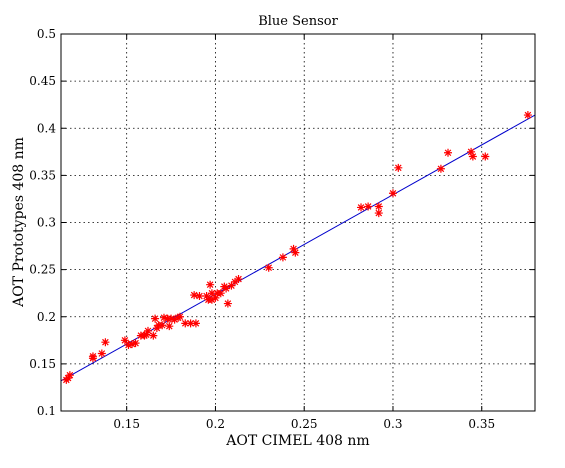  Describe the element at coordinates (46, 223) in the screenshot. I see `y-tick-label: 0.3` at that location.